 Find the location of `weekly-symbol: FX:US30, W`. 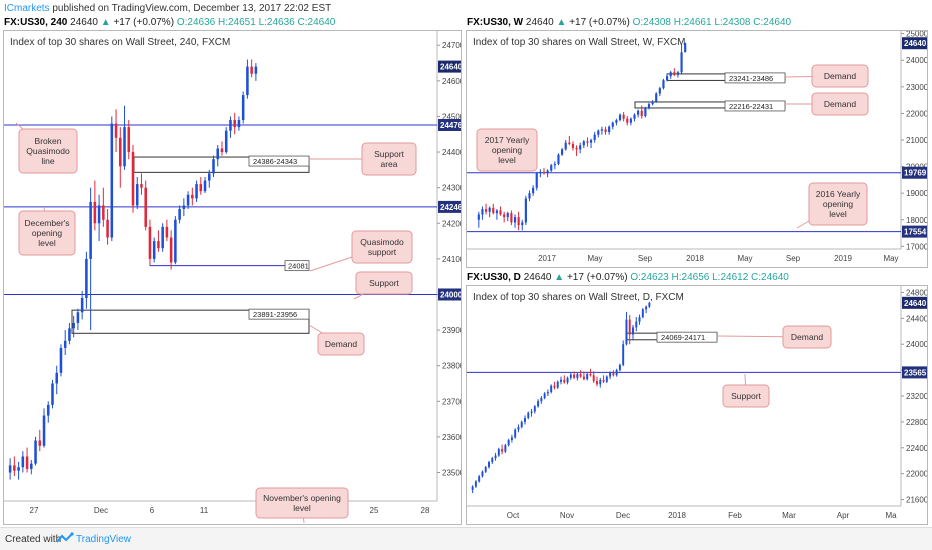

weekly-symbol: FX:US30, W is located at coordinates (495, 22).